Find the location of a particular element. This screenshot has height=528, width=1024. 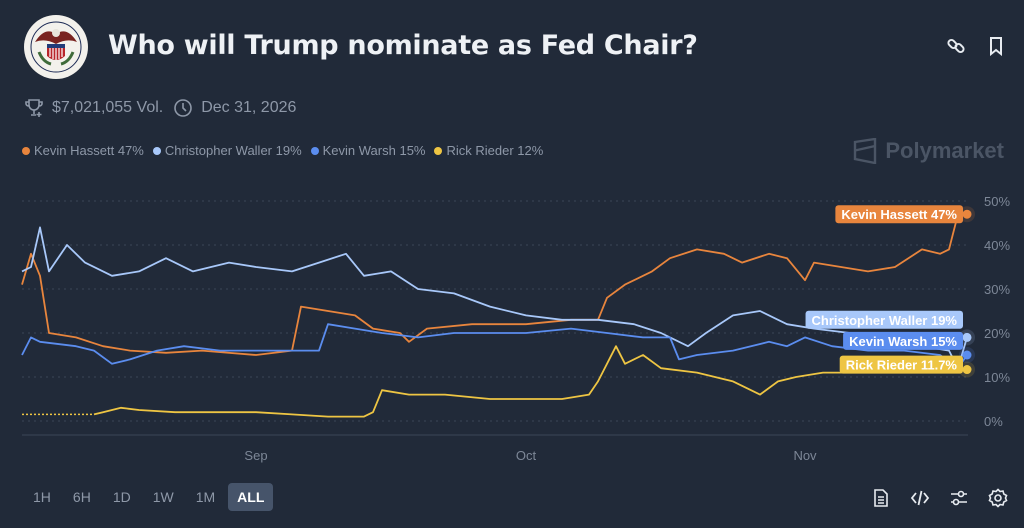

range-6h: 6H is located at coordinates (81, 497).